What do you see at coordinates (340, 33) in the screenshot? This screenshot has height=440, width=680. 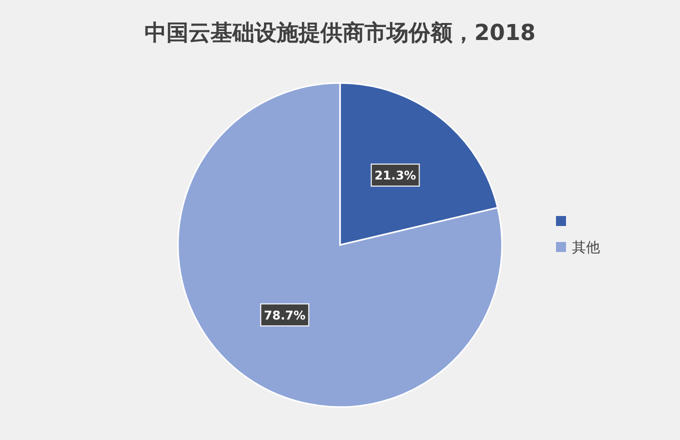 I see `chart-title: 中国云基础设施提供商市场份额，2018` at bounding box center [340, 33].